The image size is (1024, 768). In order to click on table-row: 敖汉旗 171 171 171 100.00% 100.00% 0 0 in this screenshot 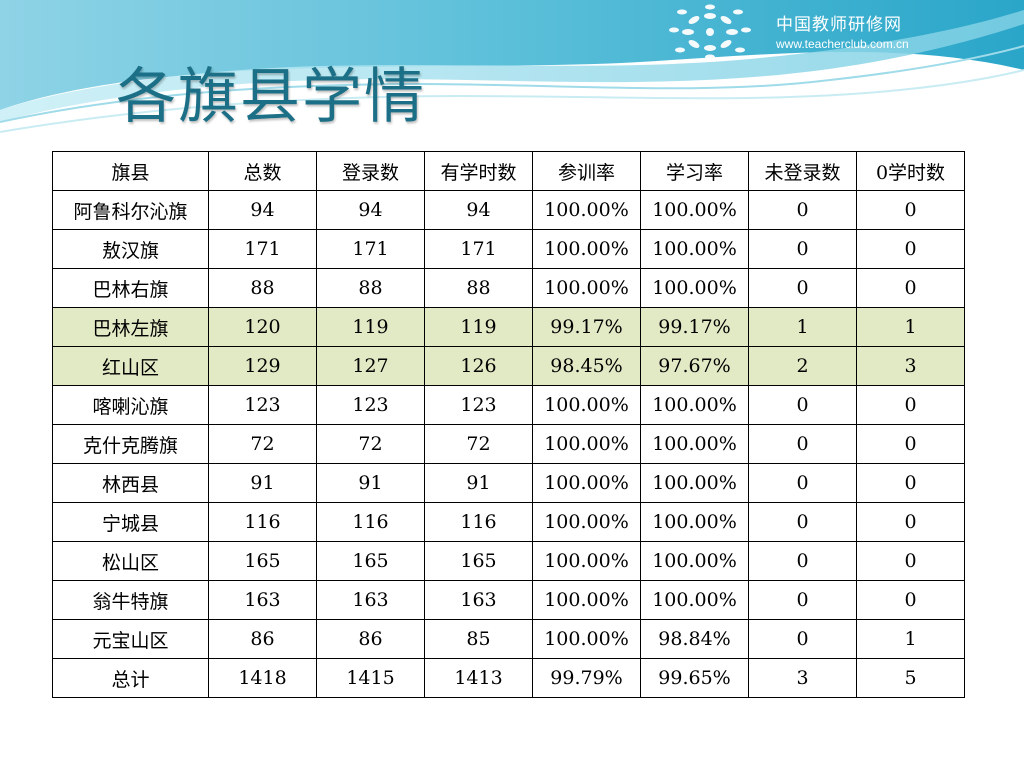, I will do `click(508, 249)`.